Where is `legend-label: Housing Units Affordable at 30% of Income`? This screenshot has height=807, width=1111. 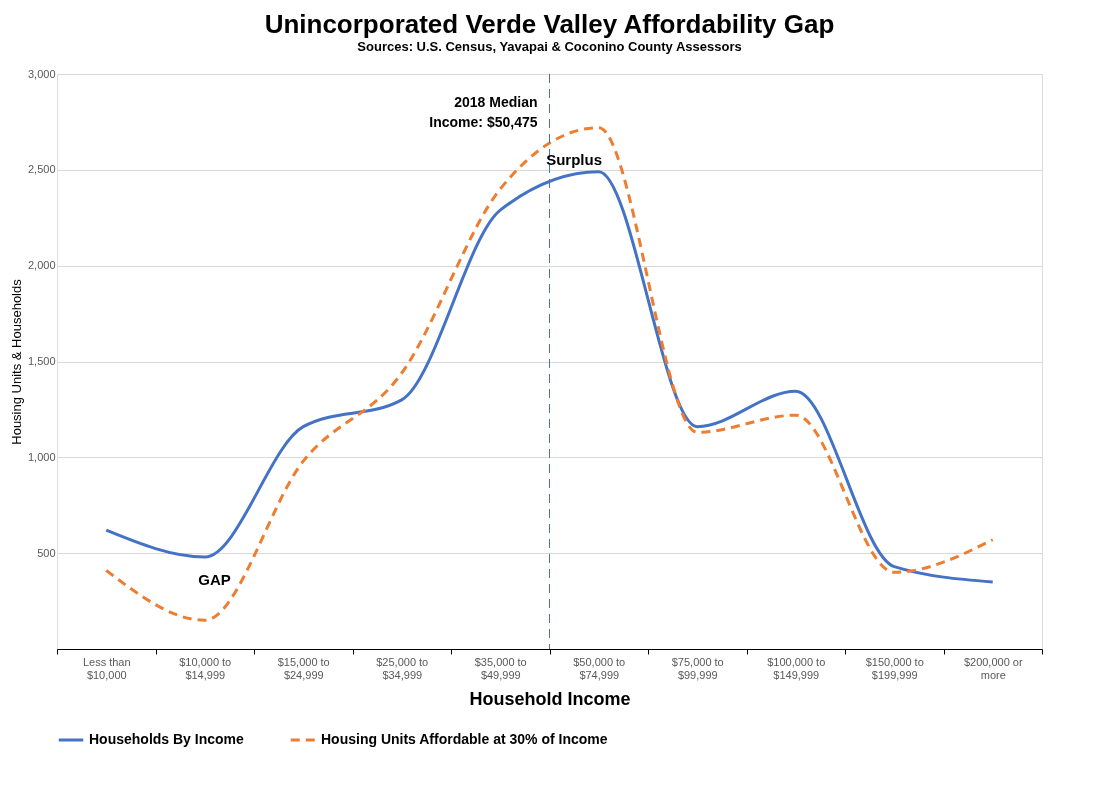 legend-label: Housing Units Affordable at 30% of Income is located at coordinates (464, 739).